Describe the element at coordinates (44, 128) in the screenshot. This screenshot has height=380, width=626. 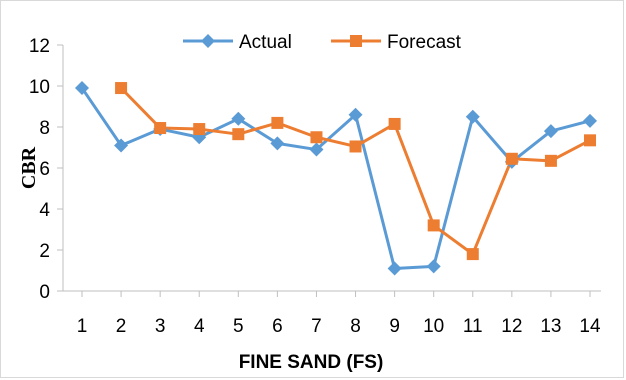
I see `y-tick-label: 8` at that location.